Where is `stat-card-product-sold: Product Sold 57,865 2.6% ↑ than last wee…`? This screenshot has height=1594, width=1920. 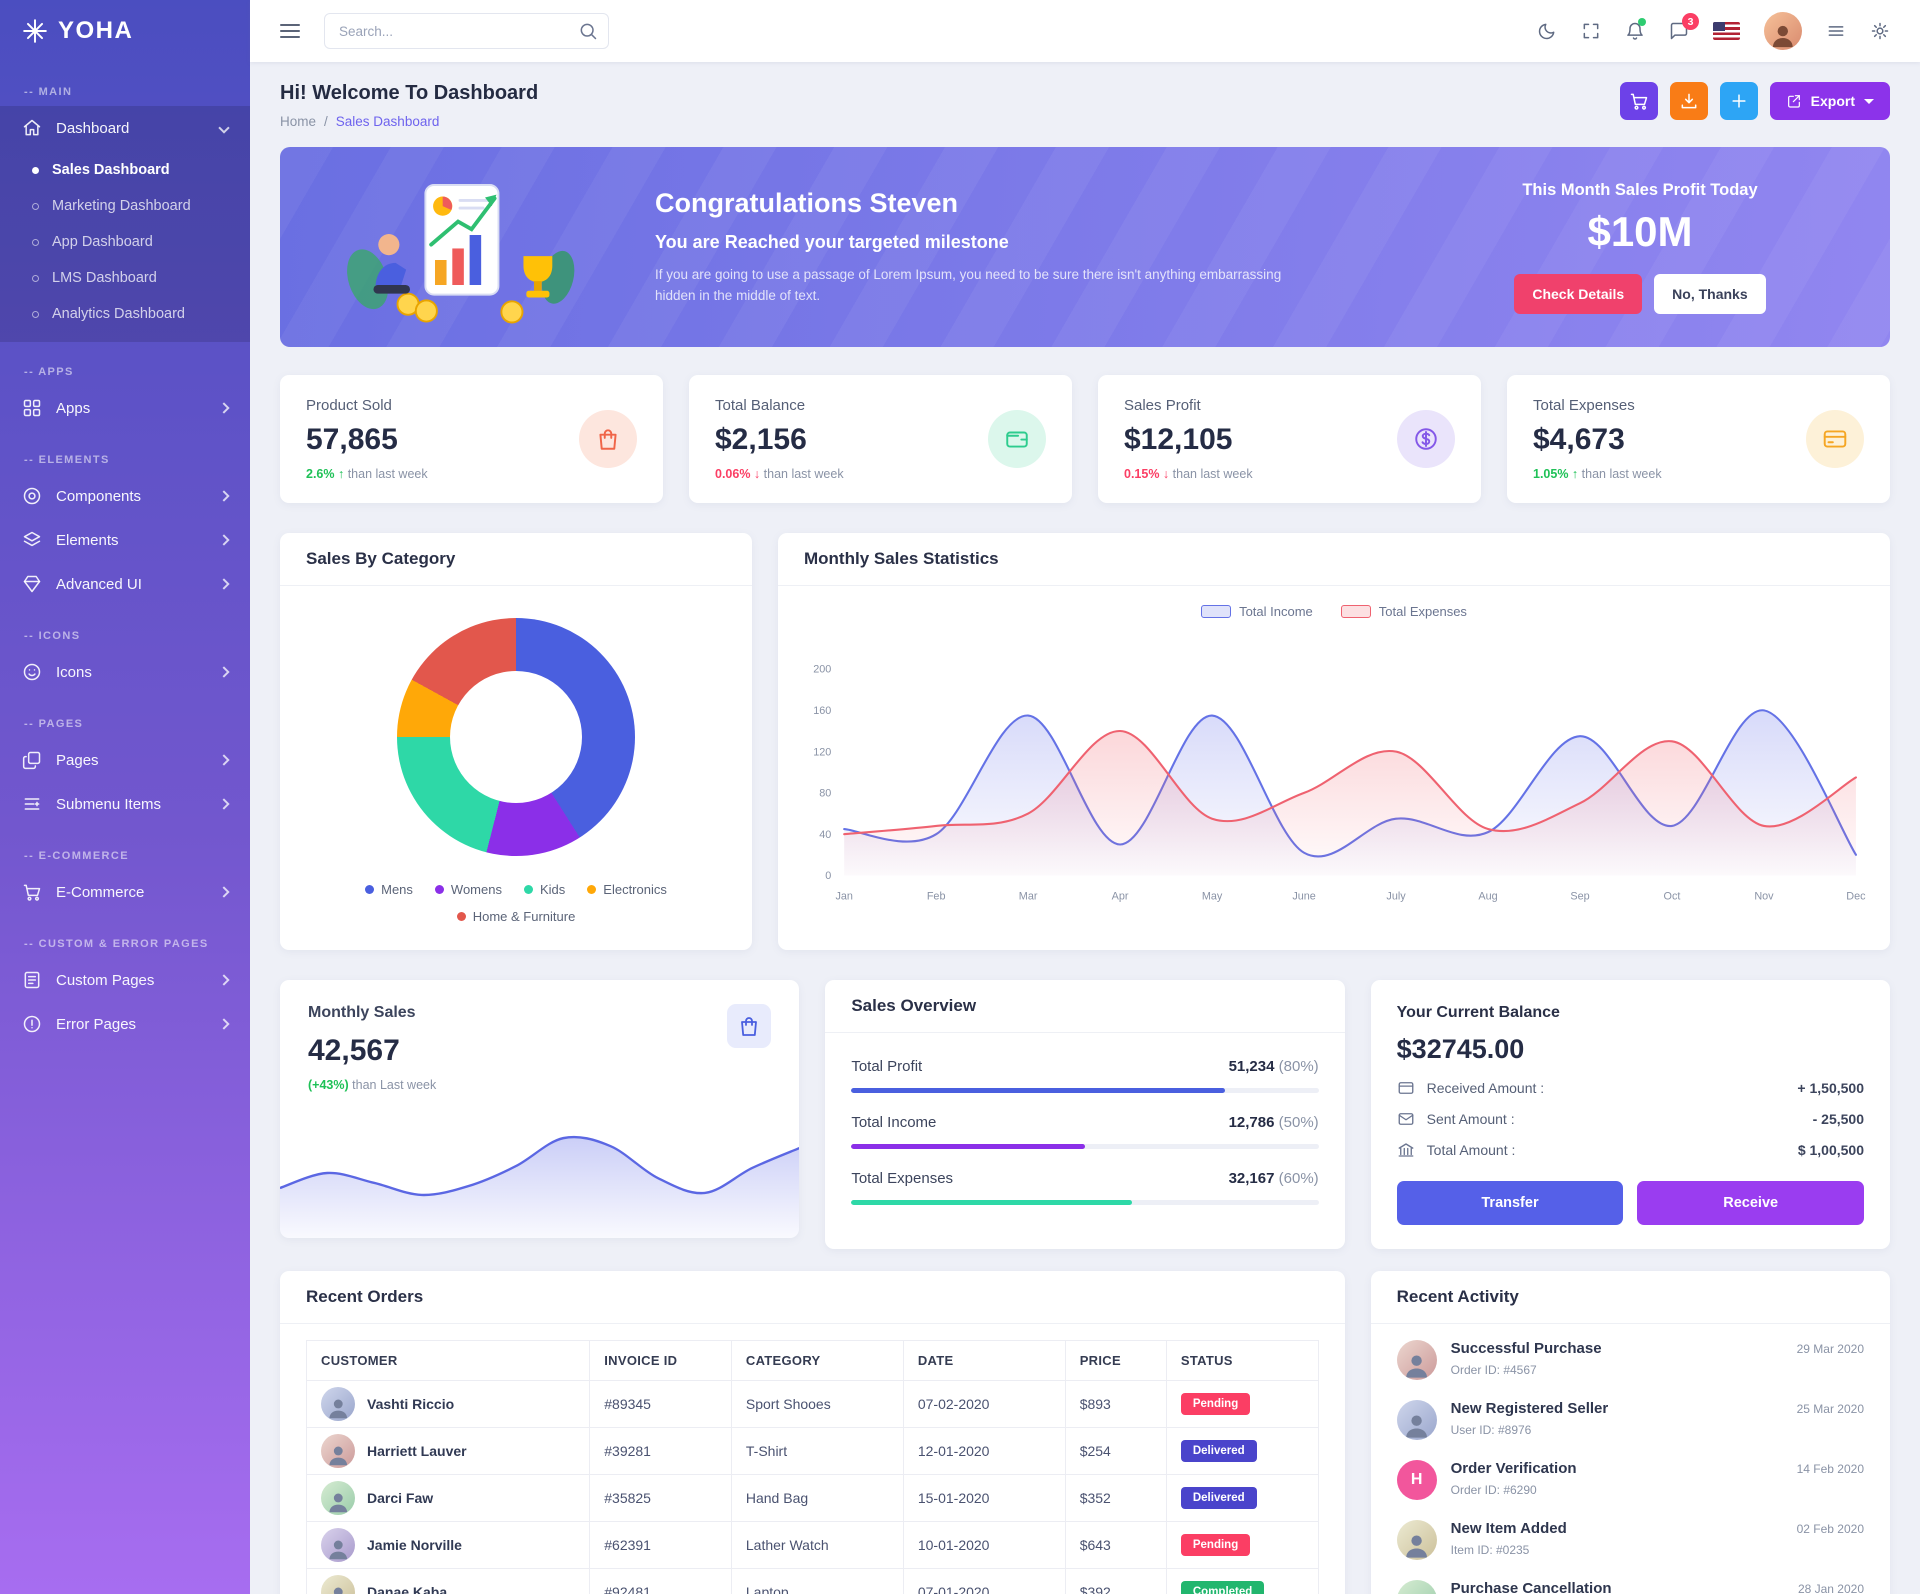 stat-card-product-sold: Product Sold 57,865 2.6% ↑ than last wee… is located at coordinates (471, 439).